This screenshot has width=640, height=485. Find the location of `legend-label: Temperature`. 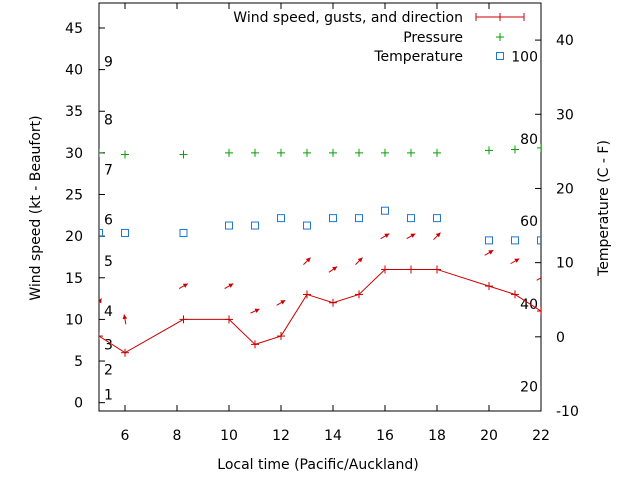

legend-label: Temperature is located at coordinates (418, 57).